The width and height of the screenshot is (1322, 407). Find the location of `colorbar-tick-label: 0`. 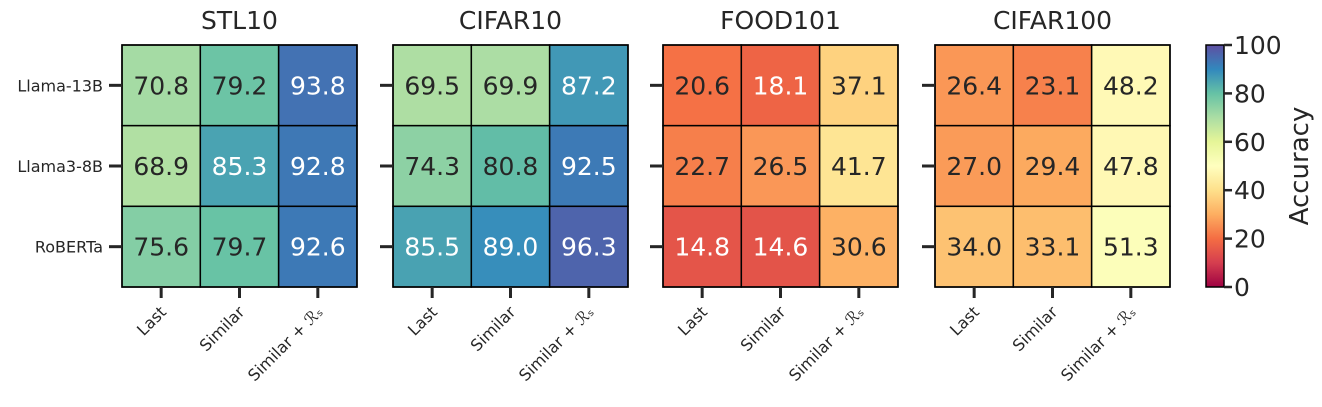

colorbar-tick-label: 0 is located at coordinates (1242, 287).